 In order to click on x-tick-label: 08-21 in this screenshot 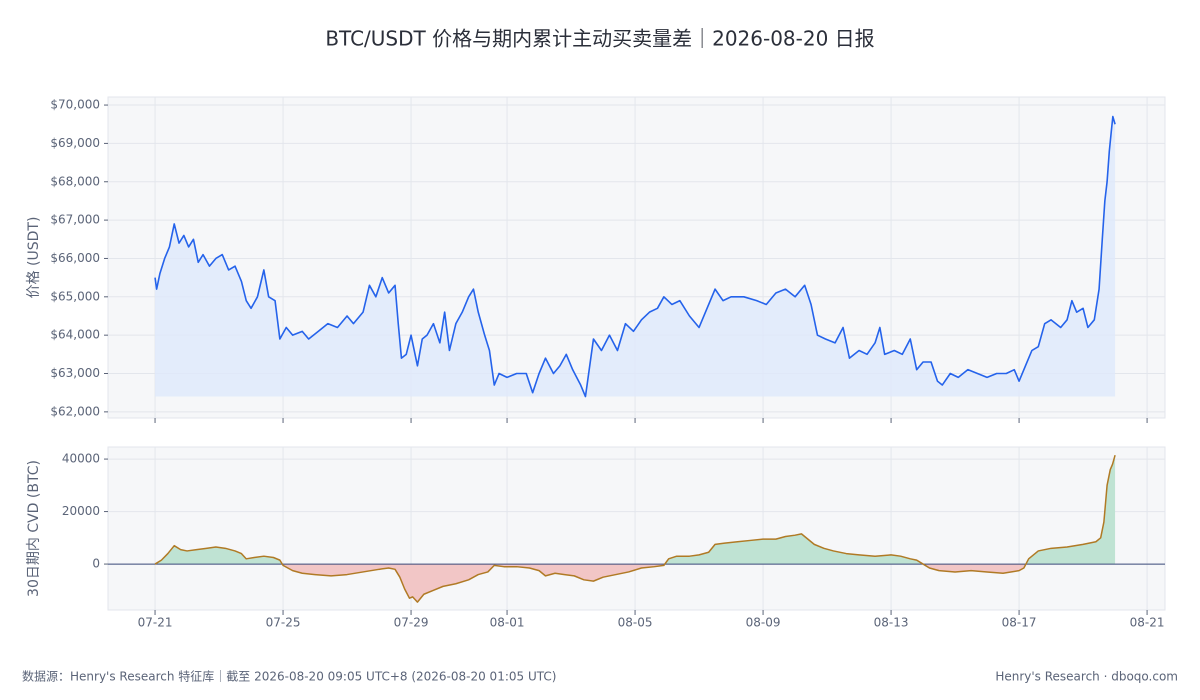, I will do `click(1147, 623)`.